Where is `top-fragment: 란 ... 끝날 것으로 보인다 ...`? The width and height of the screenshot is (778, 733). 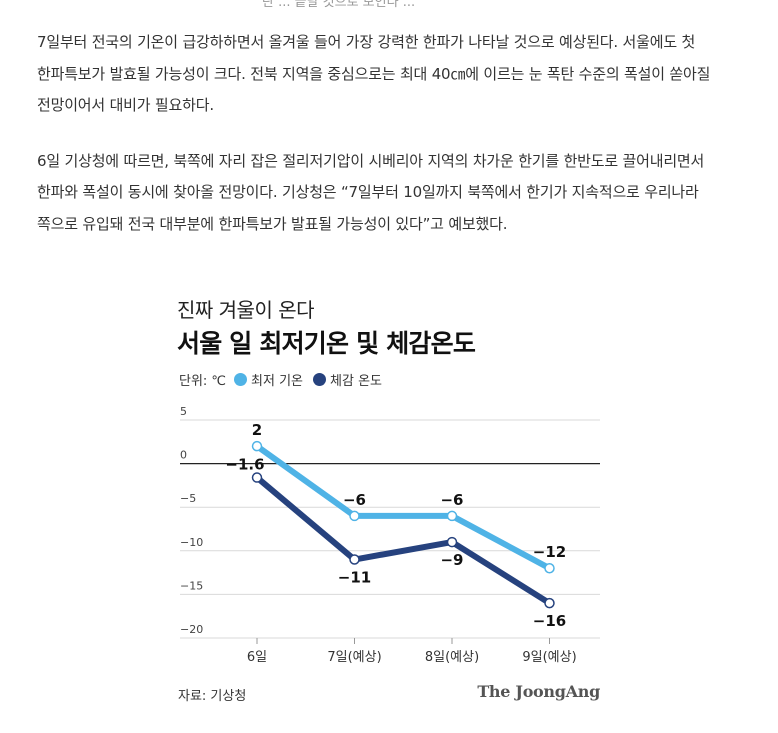
top-fragment: 란 ... 끝날 것으로 보인다 ... is located at coordinates (339, 4).